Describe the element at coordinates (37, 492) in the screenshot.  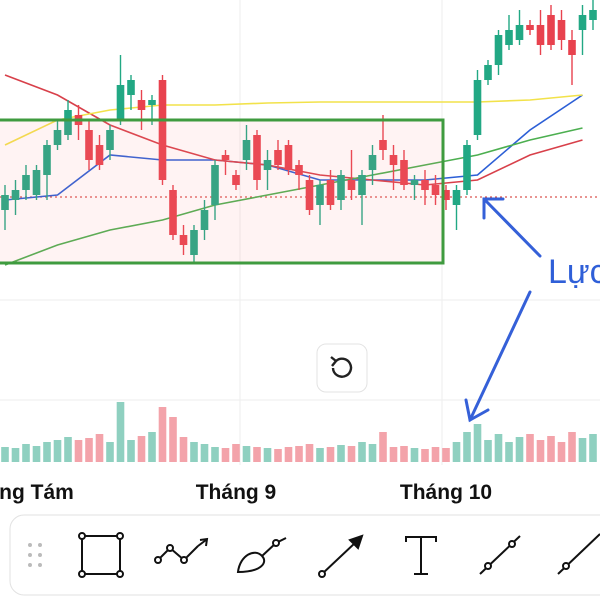
I see `x-tick-label: ng Tám` at that location.